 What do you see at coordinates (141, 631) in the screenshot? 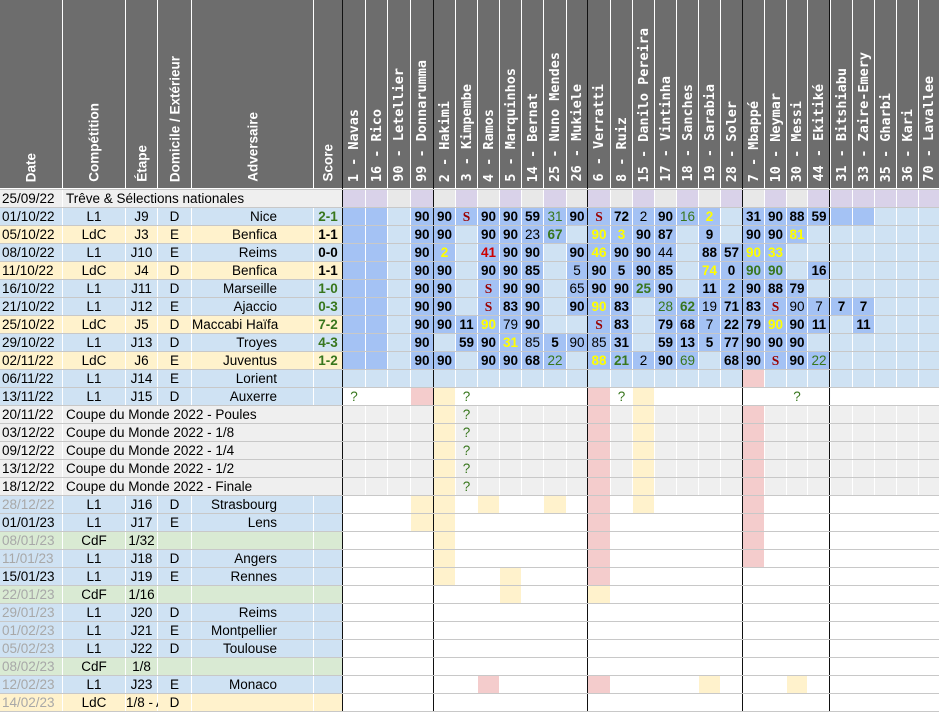
I see `stage-cell: J21` at bounding box center [141, 631].